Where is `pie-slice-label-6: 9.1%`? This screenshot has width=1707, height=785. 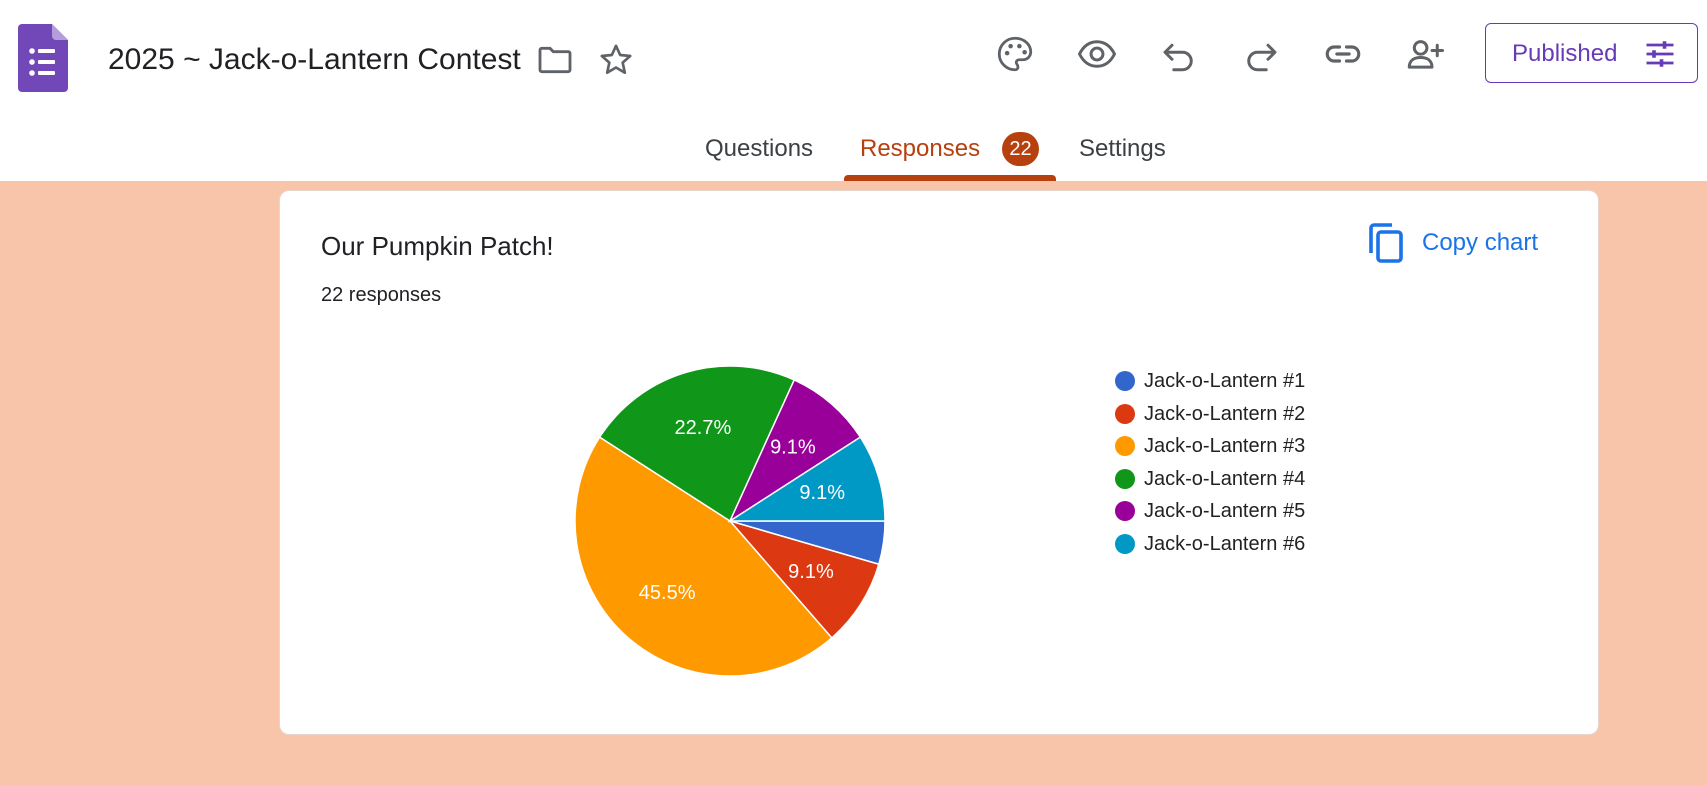 pie-slice-label-6: 9.1% is located at coordinates (822, 493).